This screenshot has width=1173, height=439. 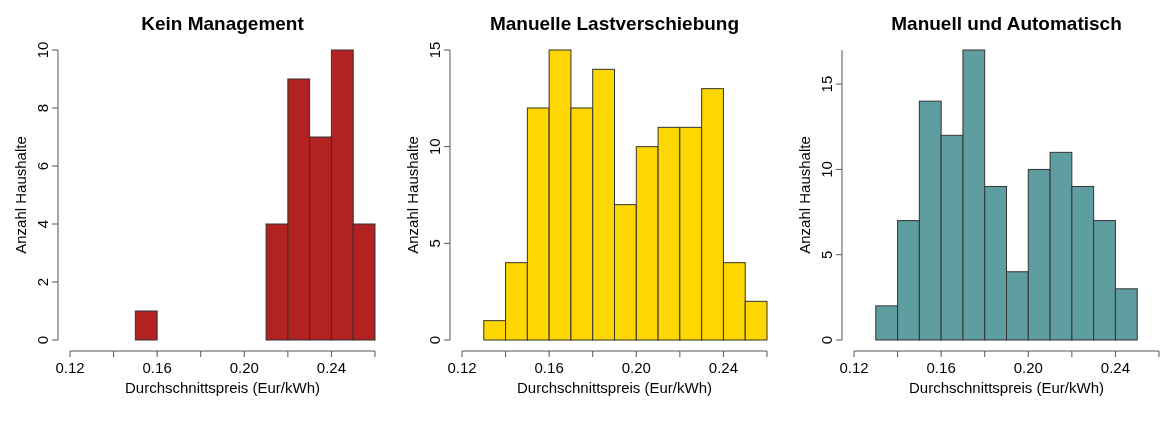 What do you see at coordinates (42, 108) in the screenshot?
I see `y-tick-label: 8` at bounding box center [42, 108].